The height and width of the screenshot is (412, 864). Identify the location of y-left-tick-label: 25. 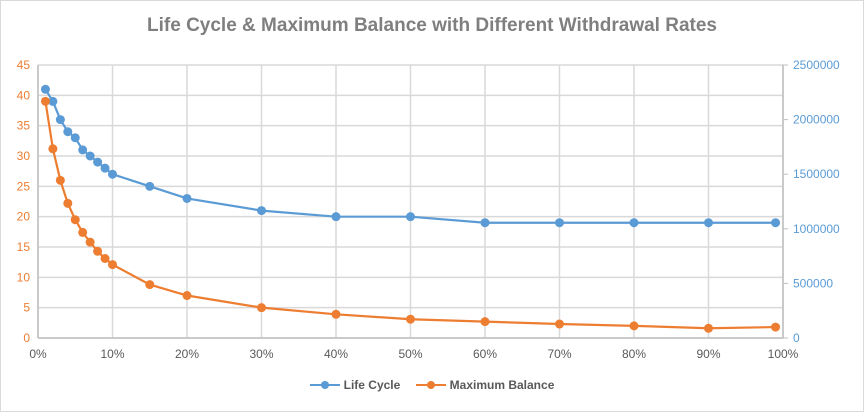
(24, 186).